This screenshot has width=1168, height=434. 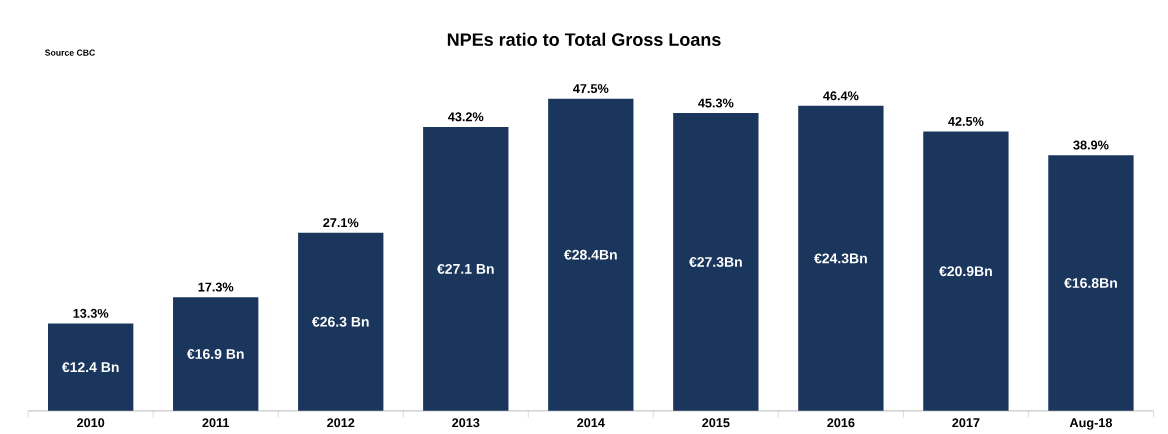 I want to click on x-tick-label: 2012, so click(x=341, y=423).